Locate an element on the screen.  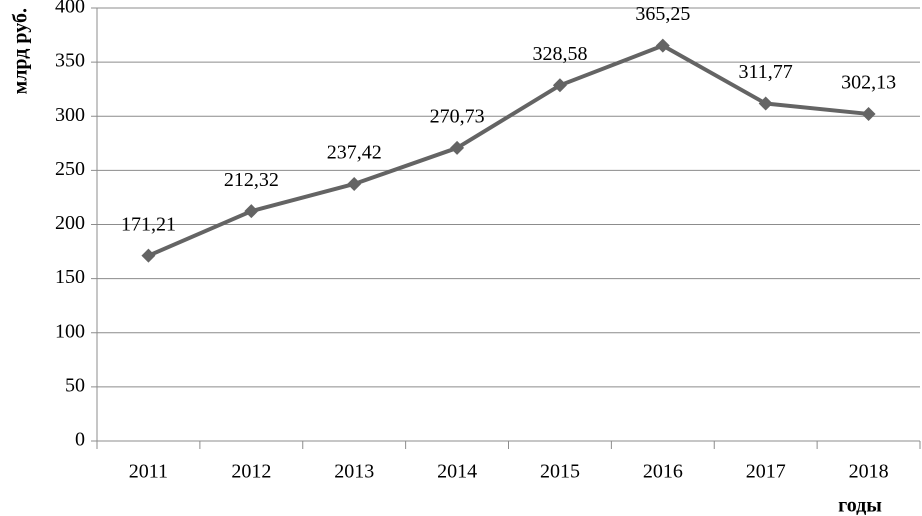
x-tick-label: 2013 is located at coordinates (354, 472).